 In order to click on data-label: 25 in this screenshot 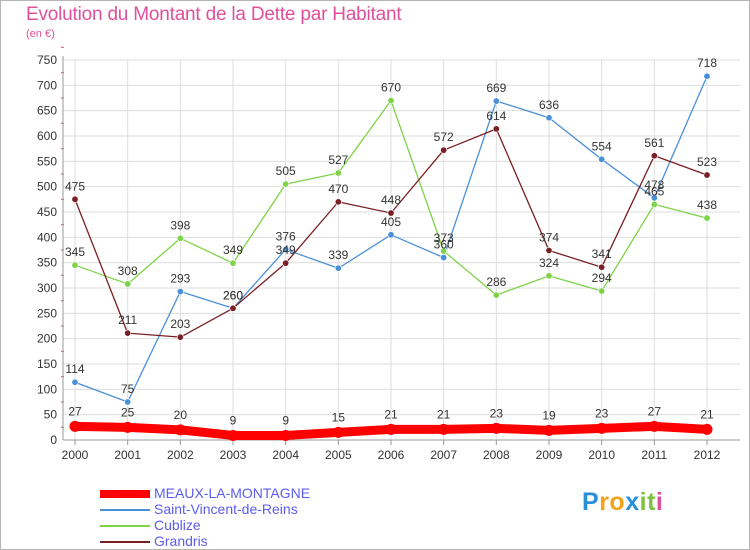, I will do `click(128, 412)`.